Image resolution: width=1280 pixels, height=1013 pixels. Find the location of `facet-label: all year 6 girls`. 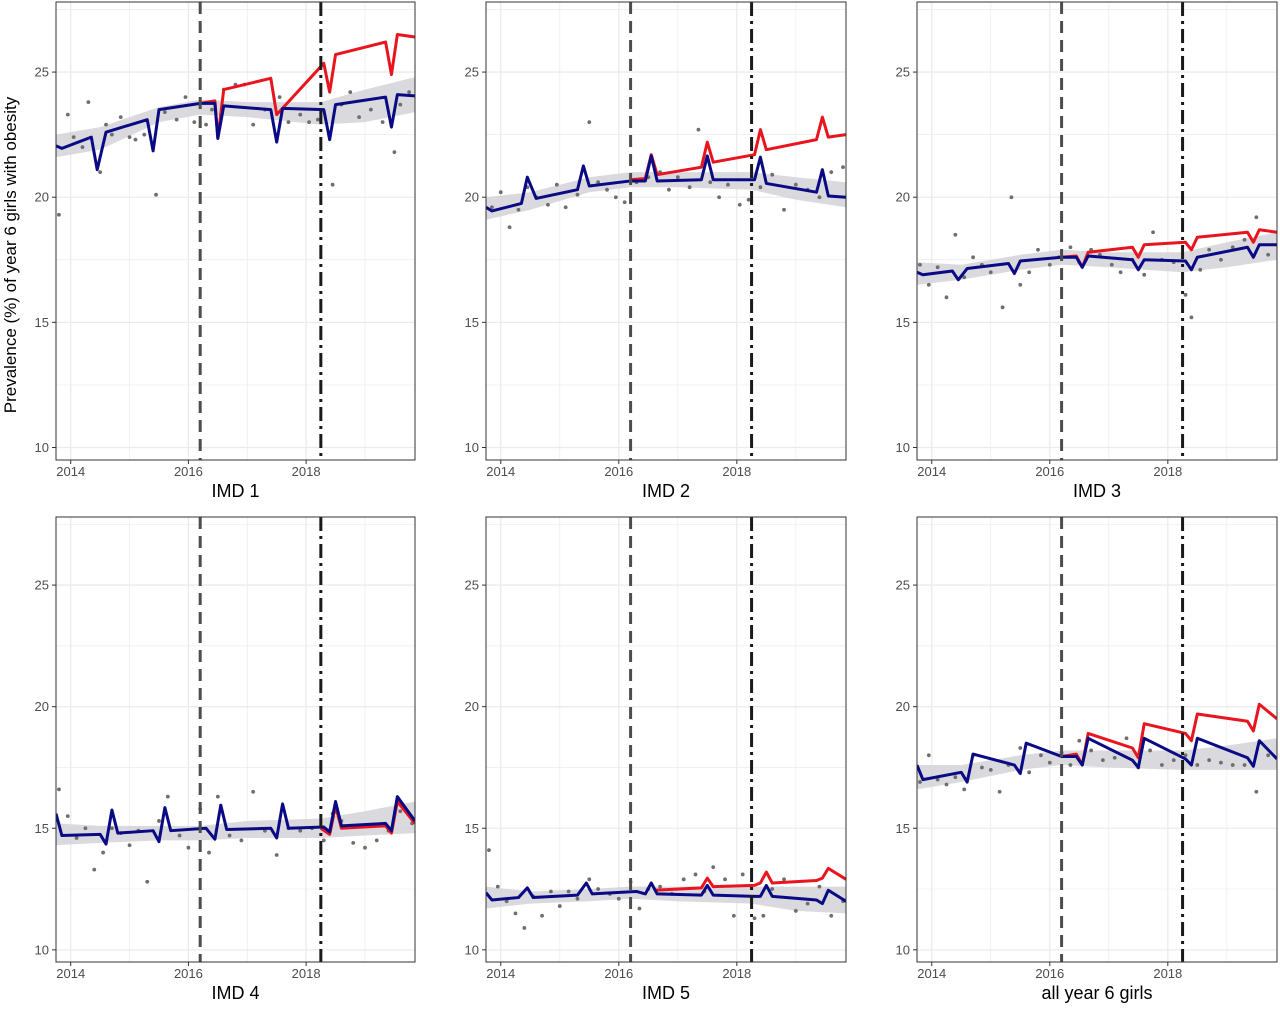

facet-label: all year 6 girls is located at coordinates (1096, 993).